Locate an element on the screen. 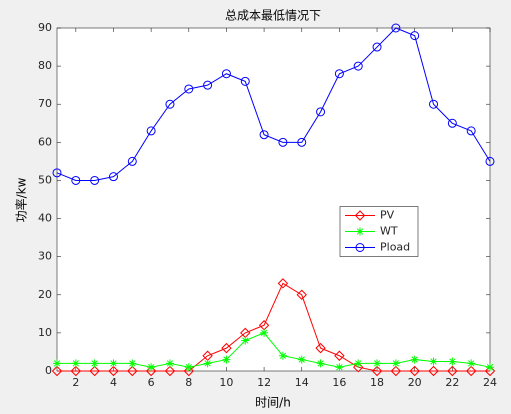  y-tick-label: 0 is located at coordinates (48, 370).